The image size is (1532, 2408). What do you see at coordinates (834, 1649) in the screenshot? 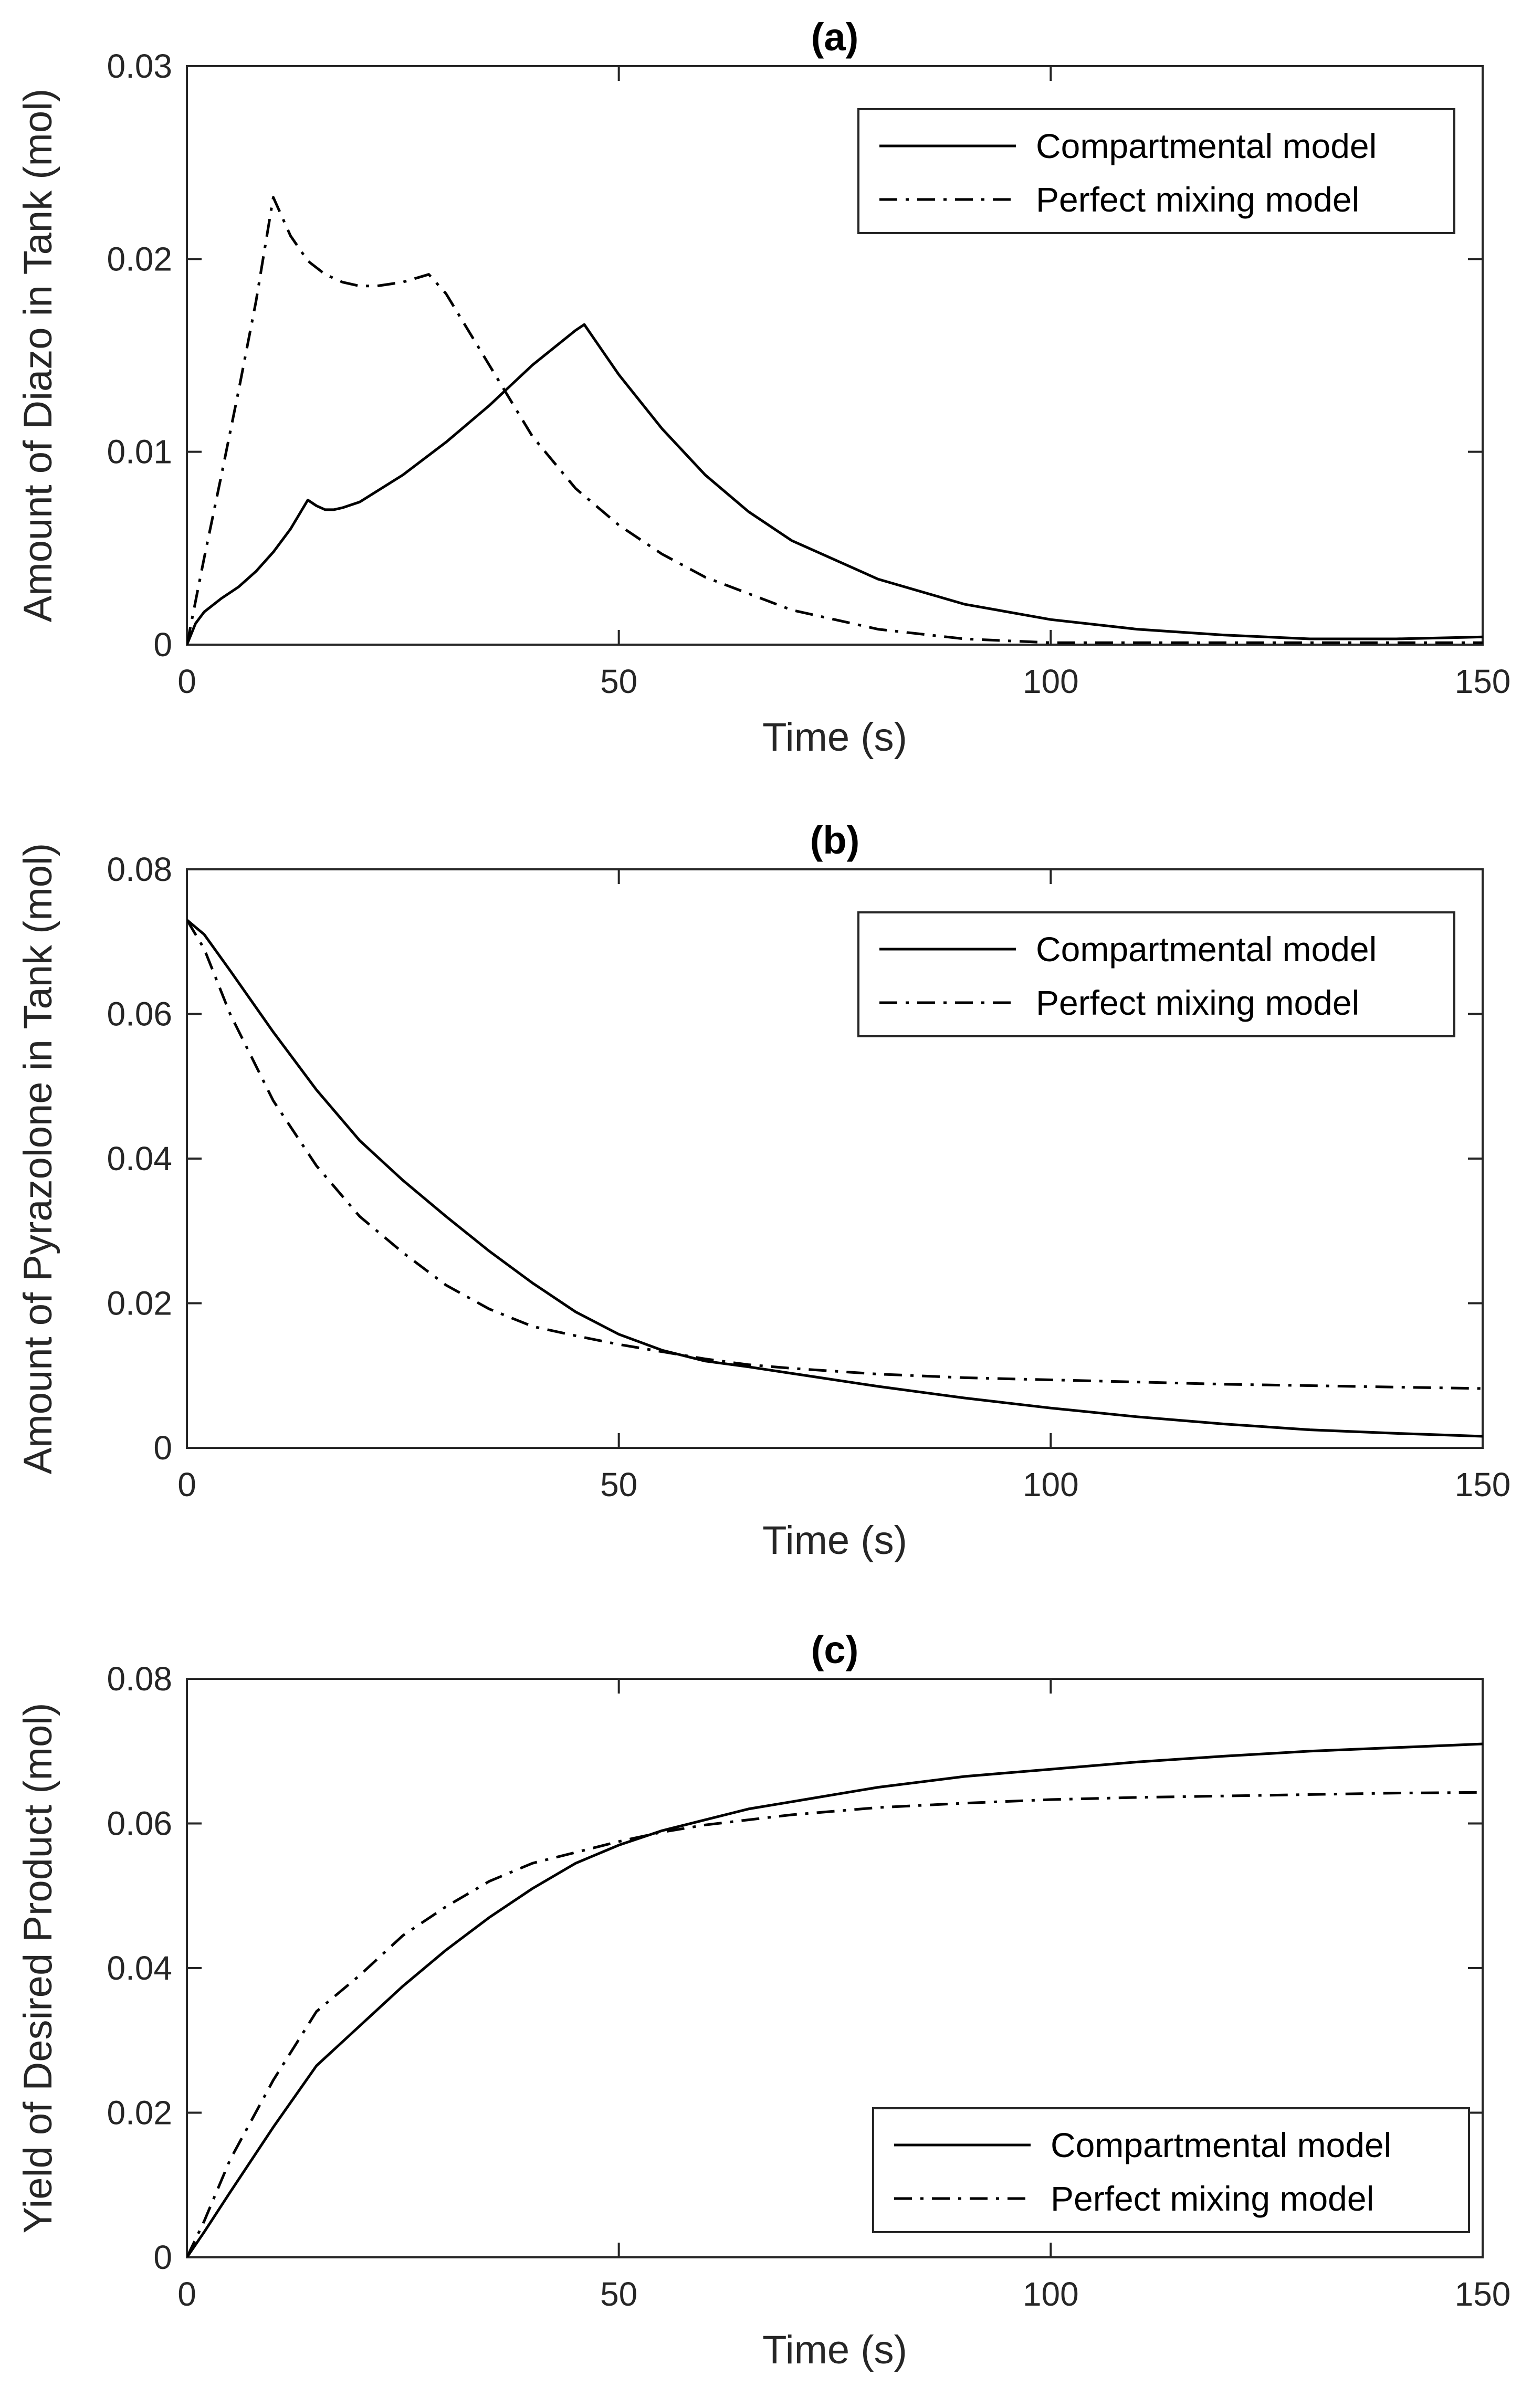
I see `chart-title: (c)` at bounding box center [834, 1649].